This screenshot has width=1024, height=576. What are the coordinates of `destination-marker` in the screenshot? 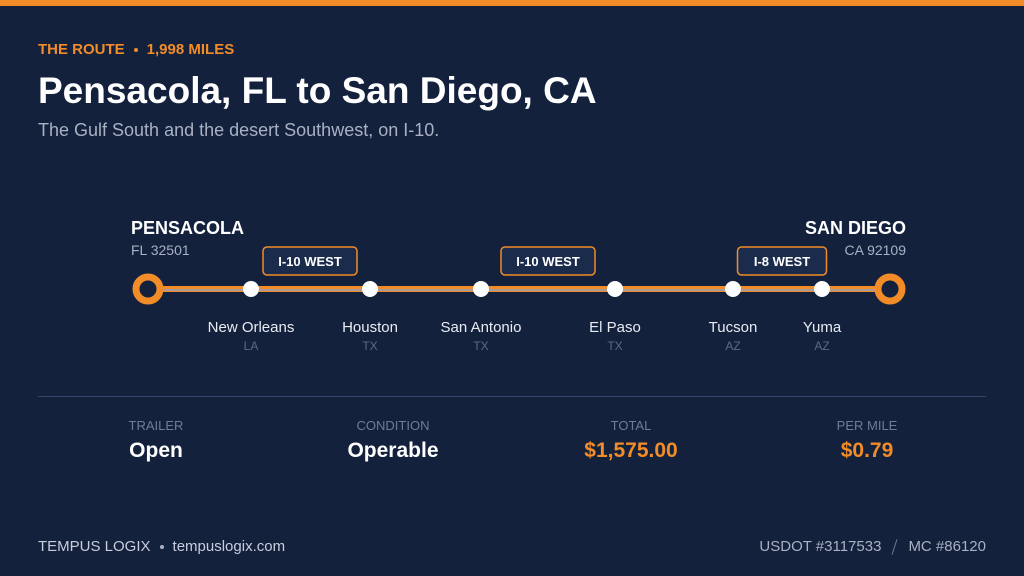 It's located at (890, 289).